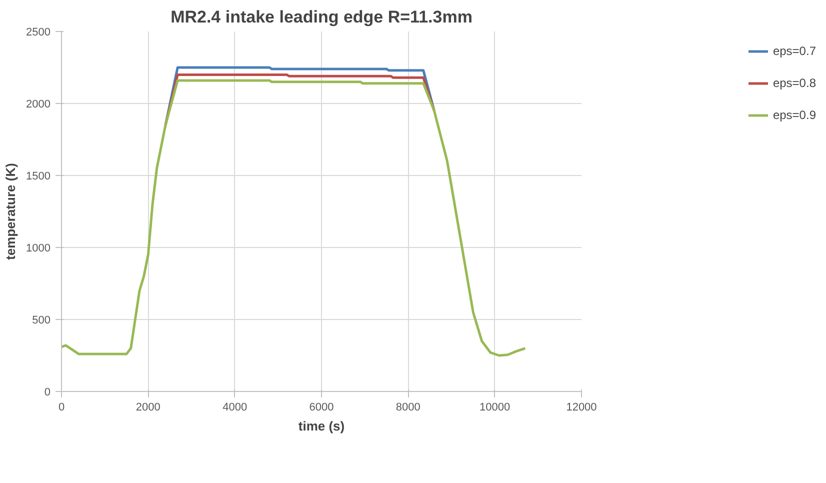 This screenshot has height=483, width=826. I want to click on y-tick-label: 1500, so click(38, 176).